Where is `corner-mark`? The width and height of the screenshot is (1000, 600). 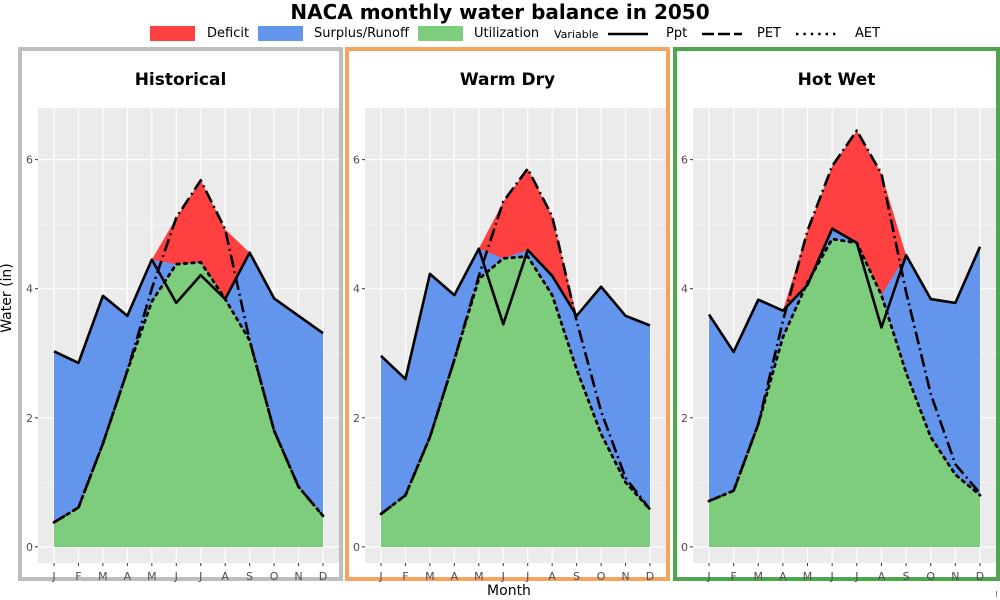
corner-mark is located at coordinates (996, 594).